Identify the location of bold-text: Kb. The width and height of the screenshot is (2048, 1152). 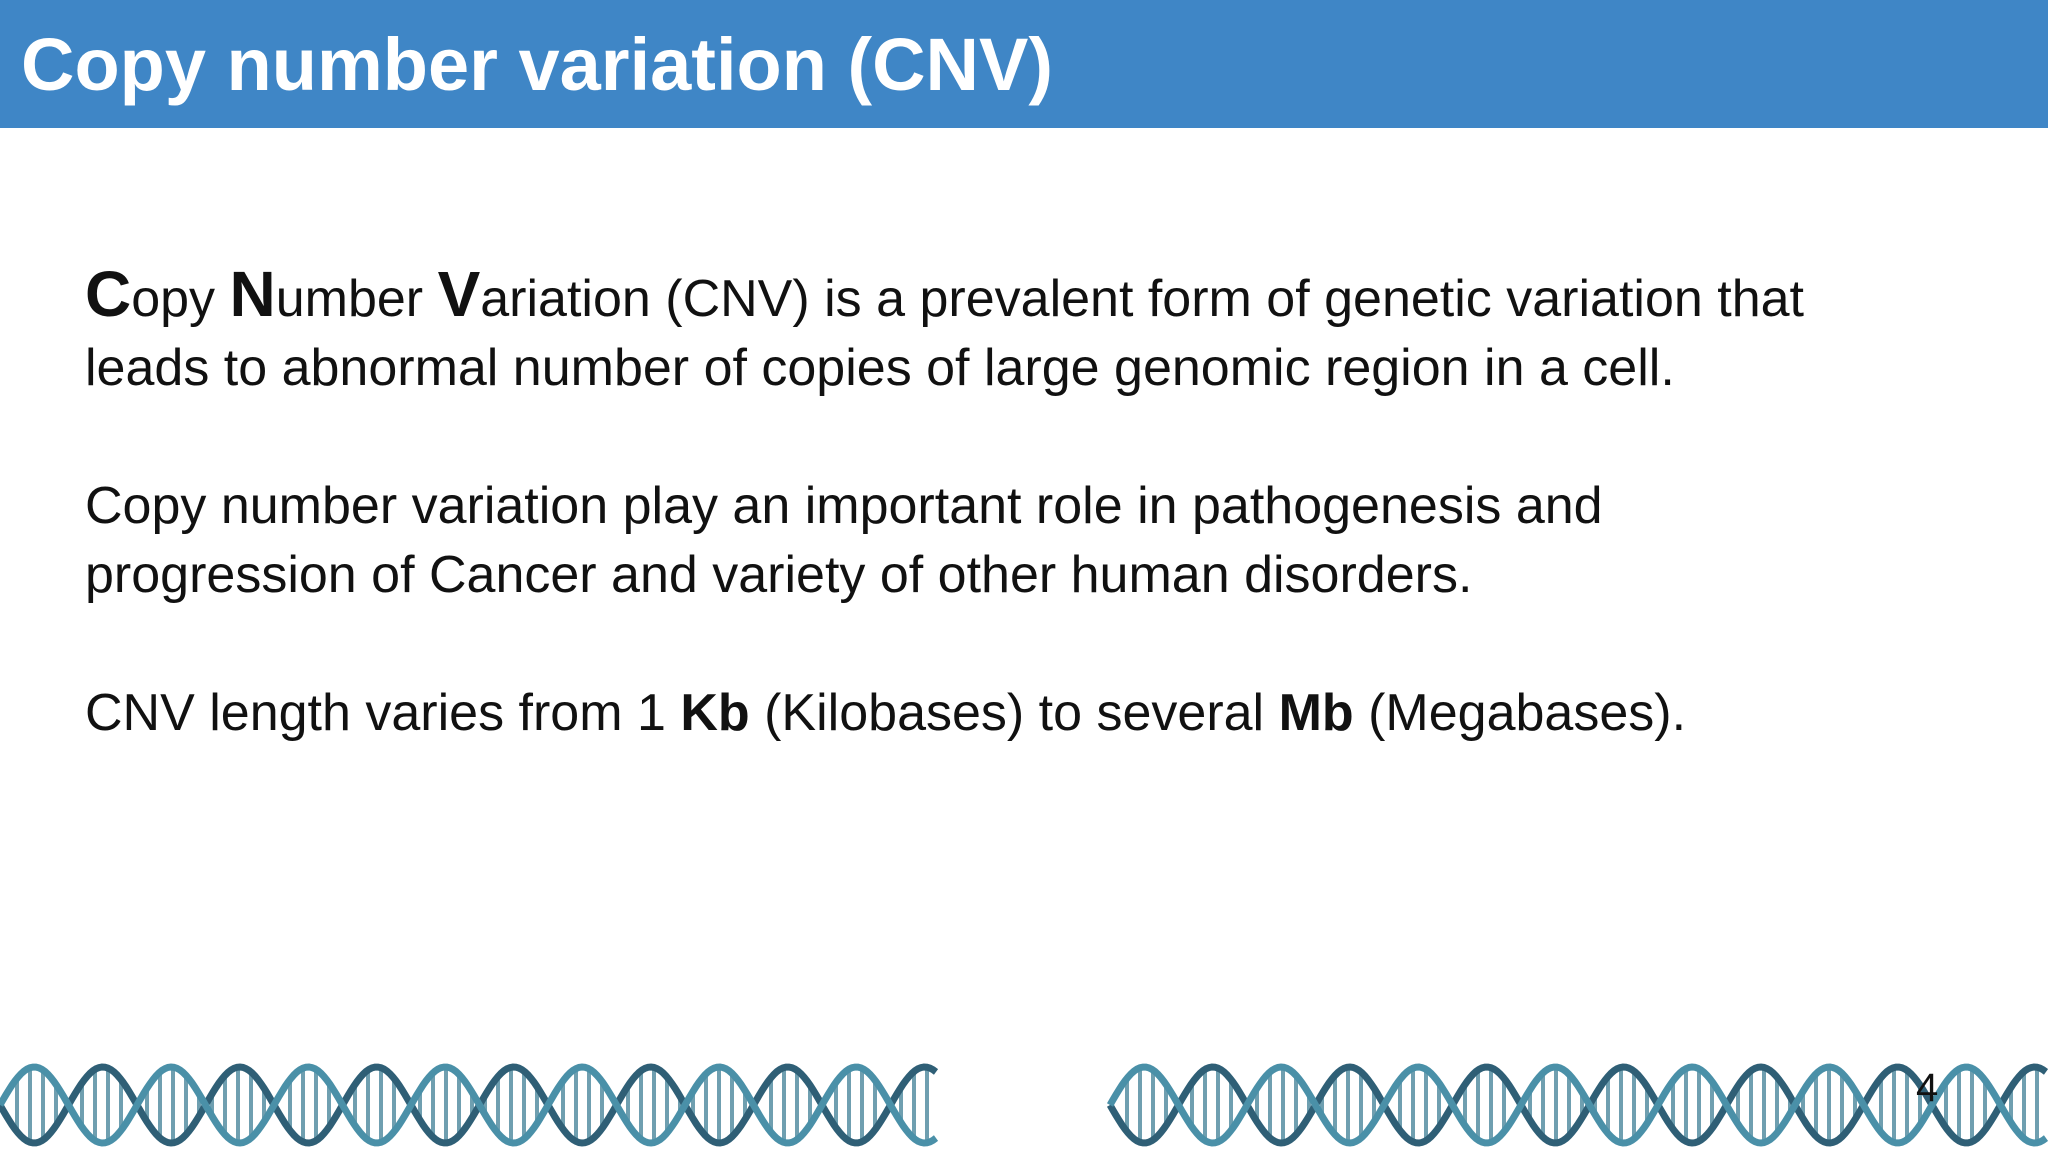
(715, 713).